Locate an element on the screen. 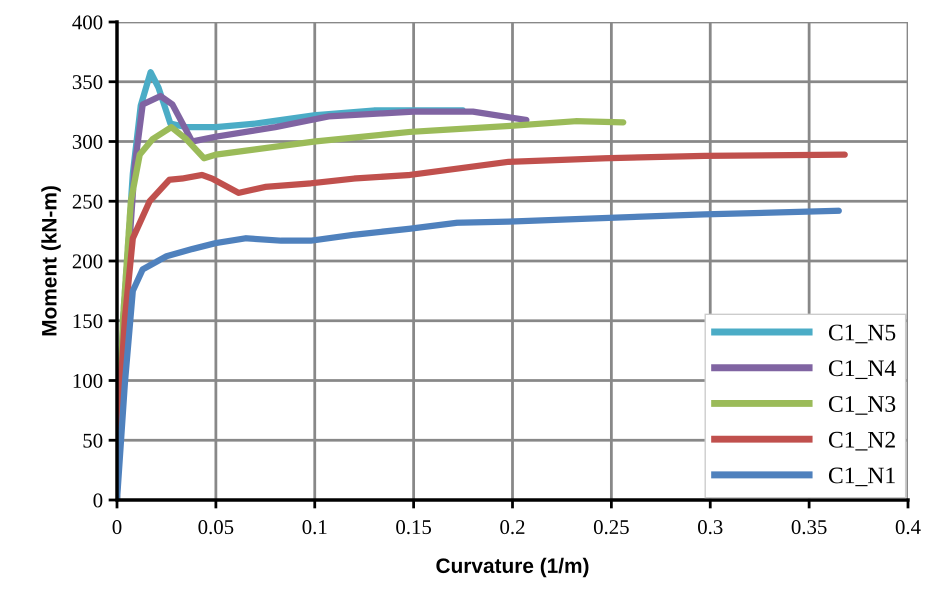  legend-label: C1_N5 is located at coordinates (862, 334).